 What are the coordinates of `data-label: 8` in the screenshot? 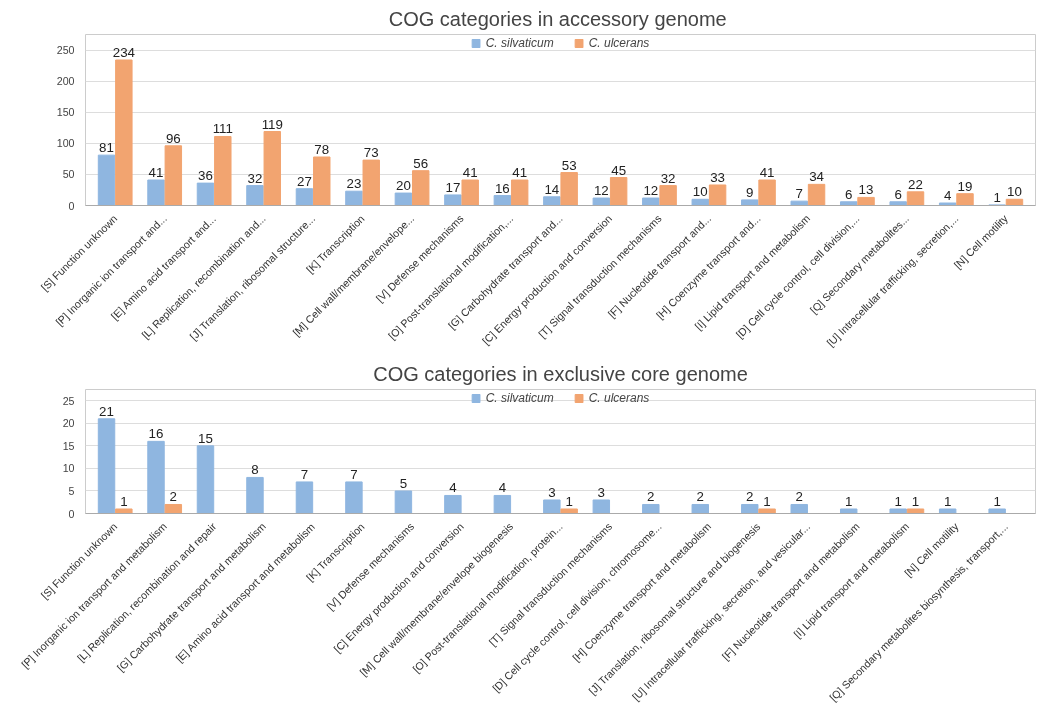 It's located at (255, 470).